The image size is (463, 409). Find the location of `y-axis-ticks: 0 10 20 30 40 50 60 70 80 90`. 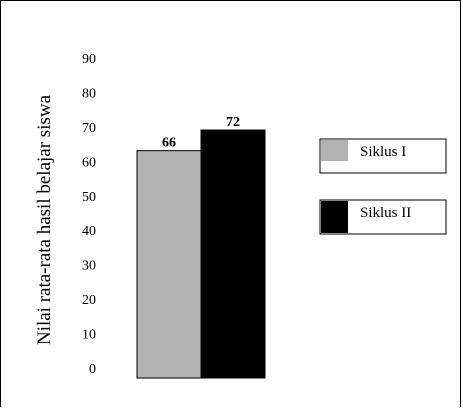

y-axis-ticks: 0 10 20 30 40 50 60 70 80 90 is located at coordinates (89, 214).